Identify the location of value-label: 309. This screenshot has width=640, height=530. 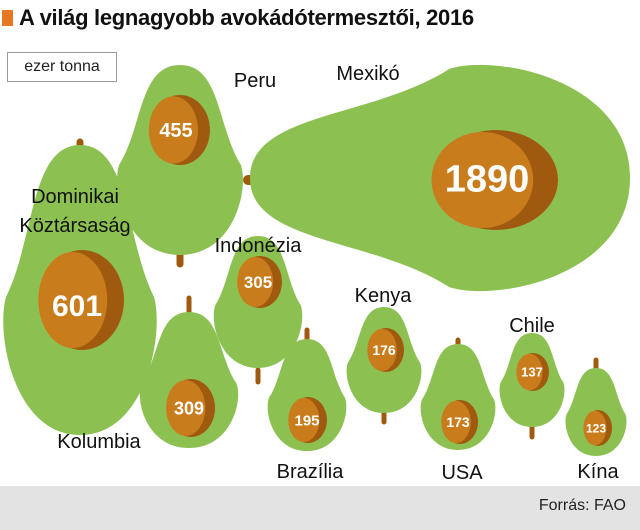
(189, 408).